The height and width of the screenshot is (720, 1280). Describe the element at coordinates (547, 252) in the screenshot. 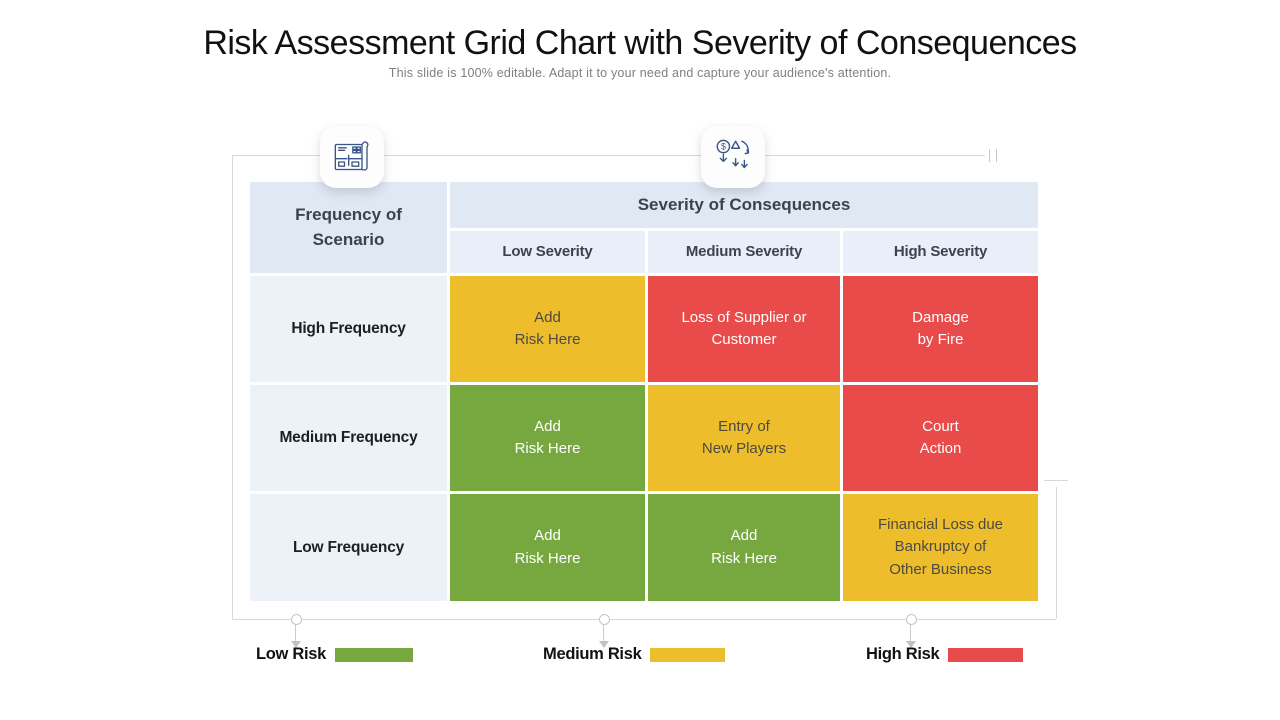

I see `column-header-low-severity: Low Severity` at that location.